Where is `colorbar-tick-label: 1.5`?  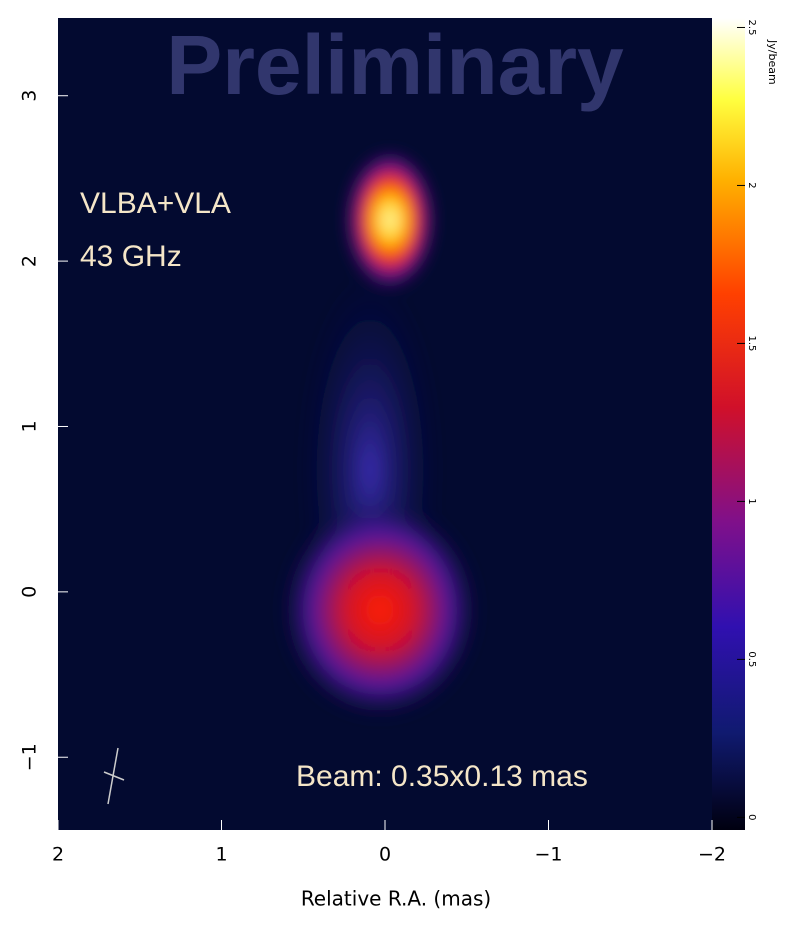
colorbar-tick-label: 1.5 is located at coordinates (751, 343).